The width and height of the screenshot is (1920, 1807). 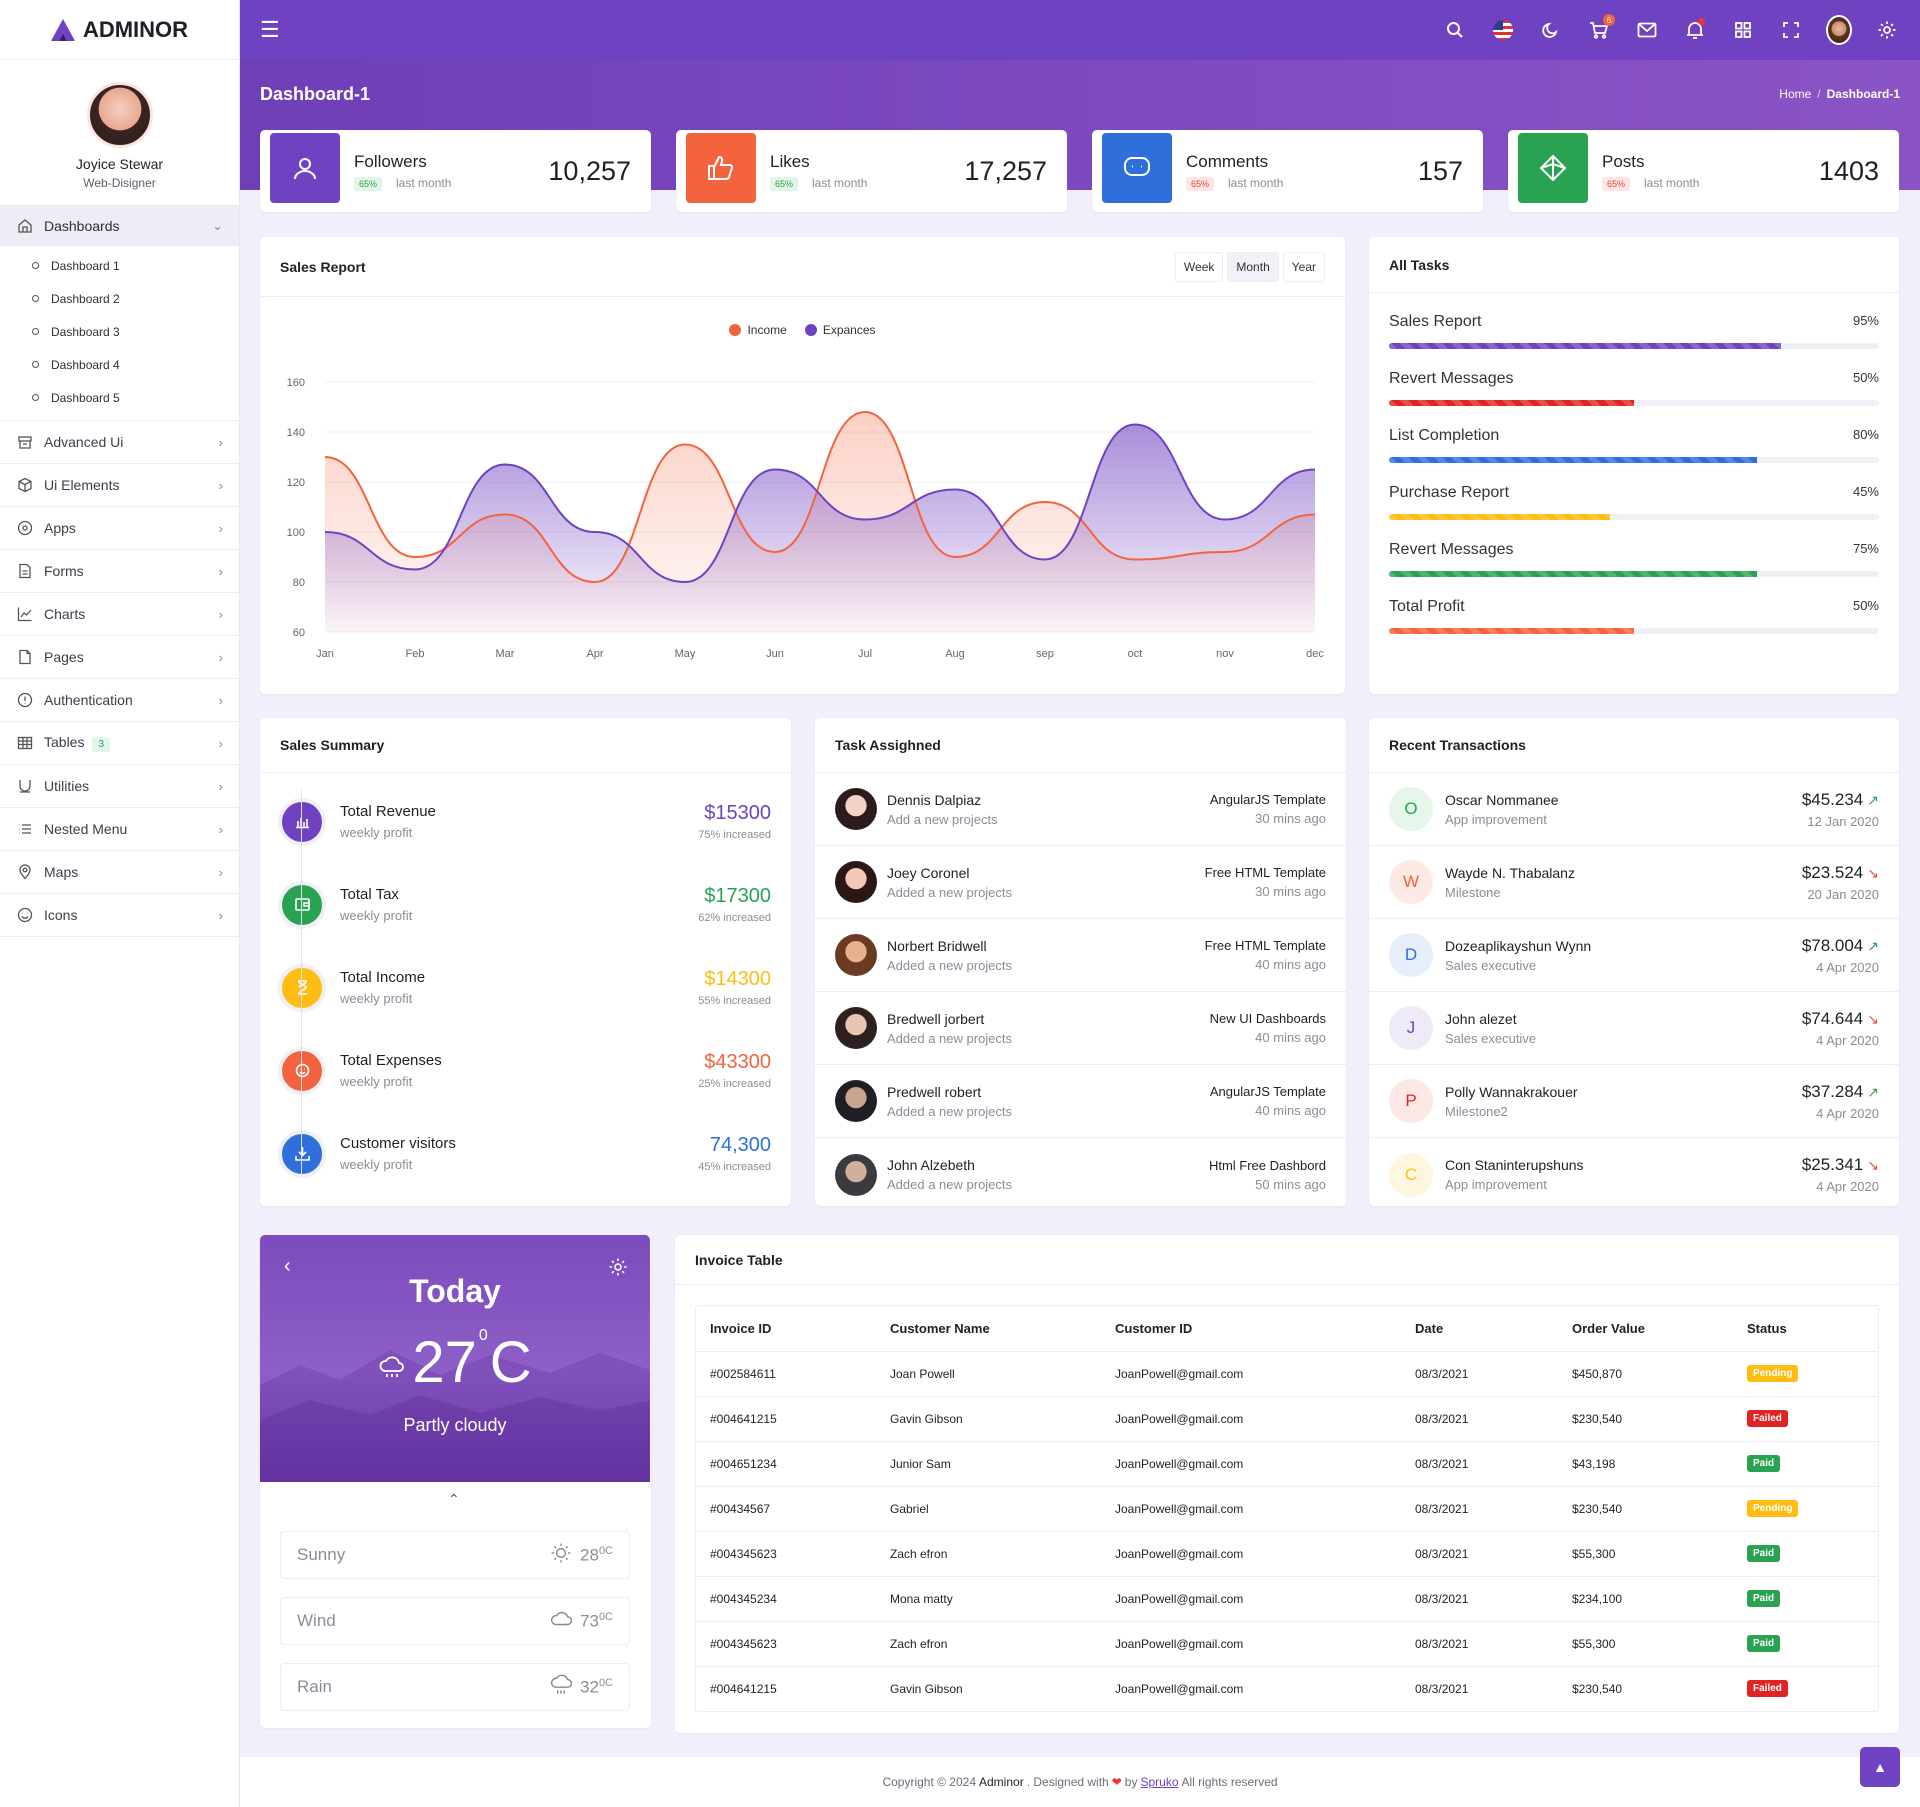 I want to click on x-tick-label: dec, so click(x=1315, y=654).